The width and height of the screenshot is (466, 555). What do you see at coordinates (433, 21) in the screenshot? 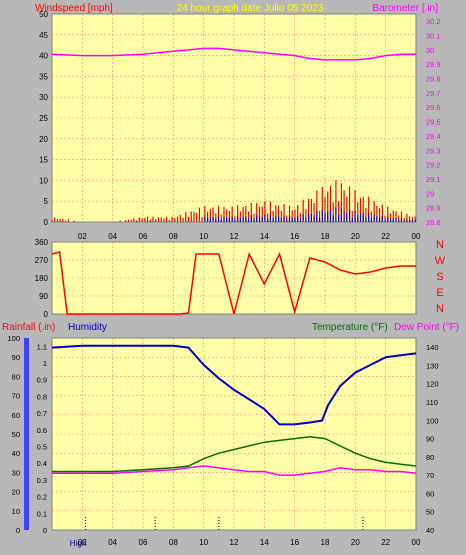
I see `baro-tick-label: 30.2` at bounding box center [433, 21].